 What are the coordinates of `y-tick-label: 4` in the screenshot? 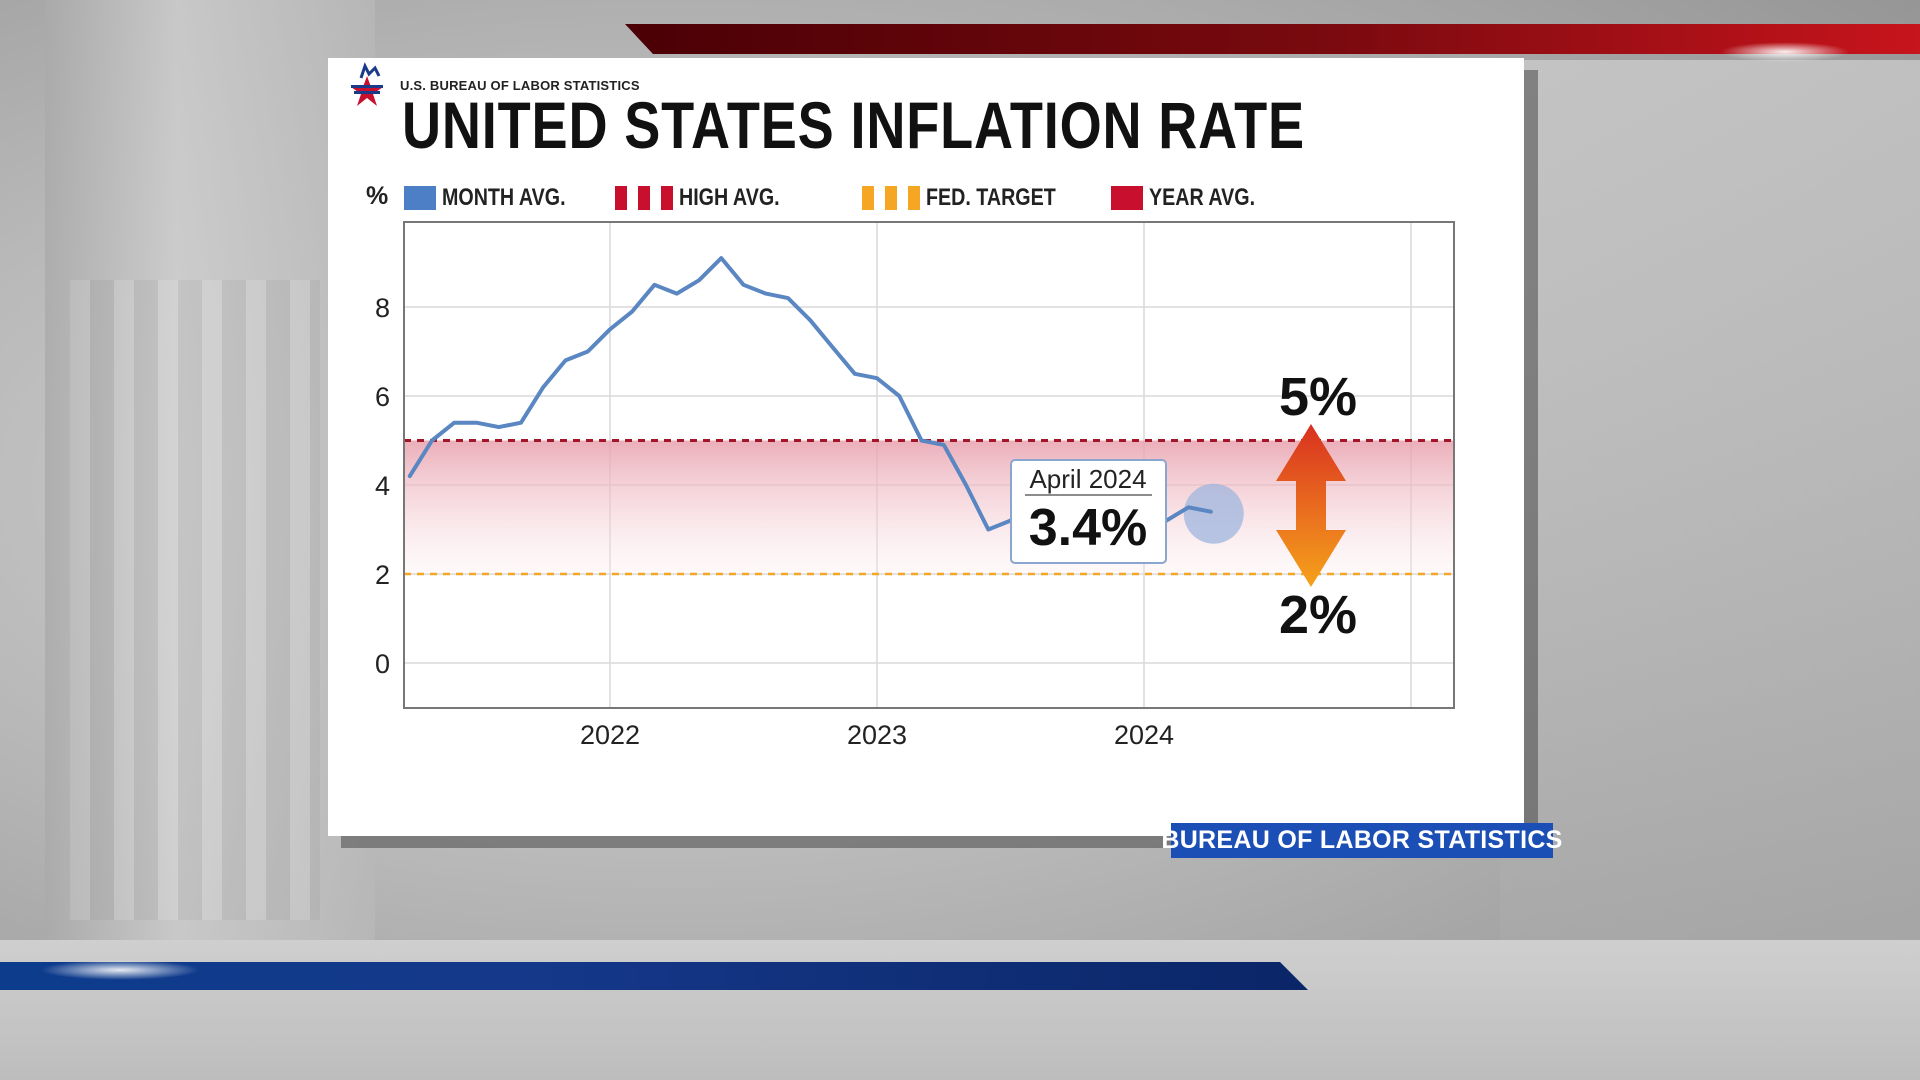 It's located at (382, 486).